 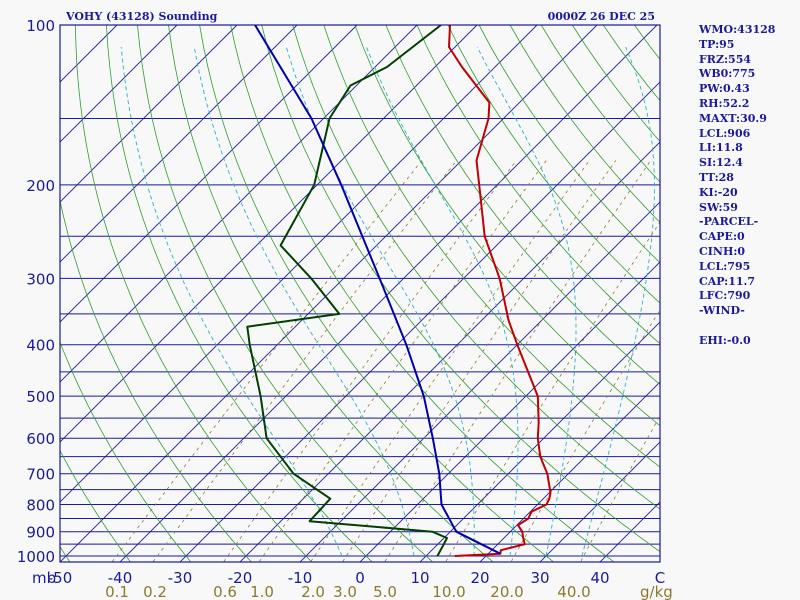 What do you see at coordinates (28, 296) in the screenshot?
I see `isotherm--140` at bounding box center [28, 296].